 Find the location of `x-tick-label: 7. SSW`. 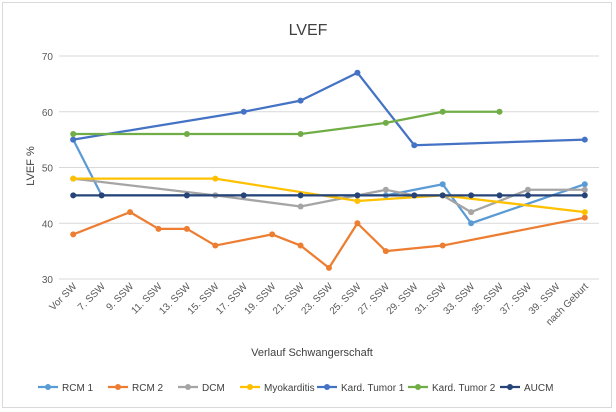

x-tick-label: 7. SSW is located at coordinates (92, 297).